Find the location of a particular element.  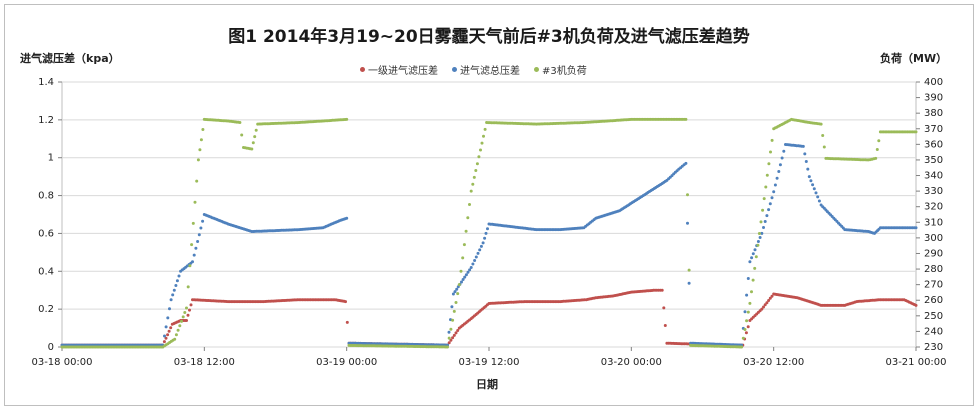

x-tick-label: 03-20 12:00 is located at coordinates (773, 362).